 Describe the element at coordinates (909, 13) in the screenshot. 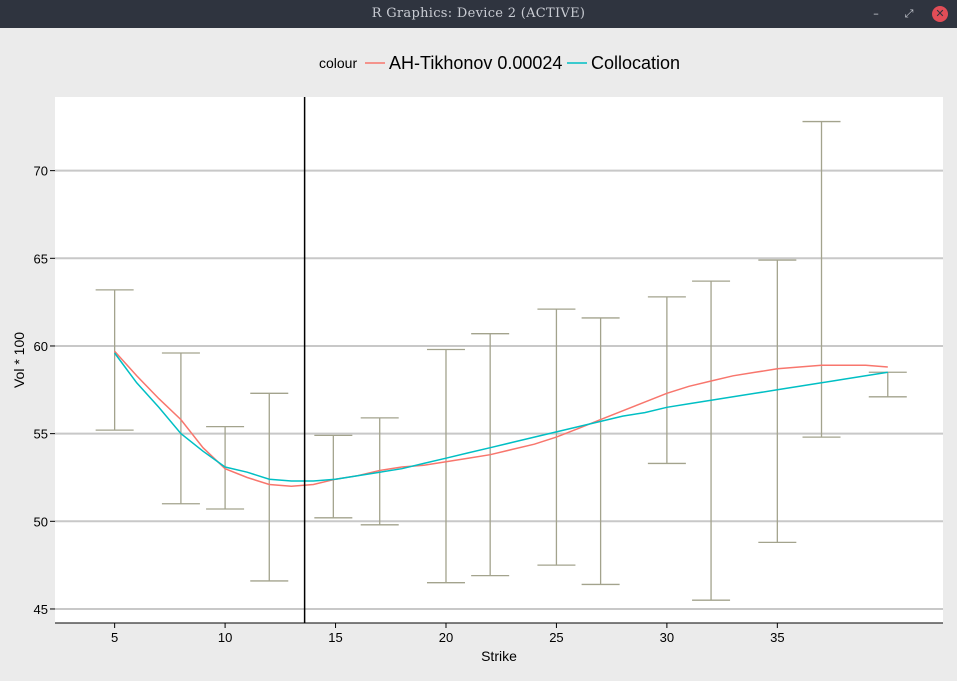

I see `maximize-button: ⤢` at that location.